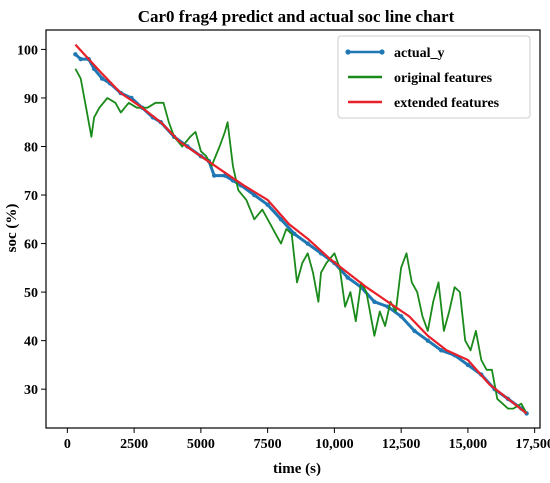 This screenshot has height=483, width=550. I want to click on y-tick-label: 30, so click(31, 390).